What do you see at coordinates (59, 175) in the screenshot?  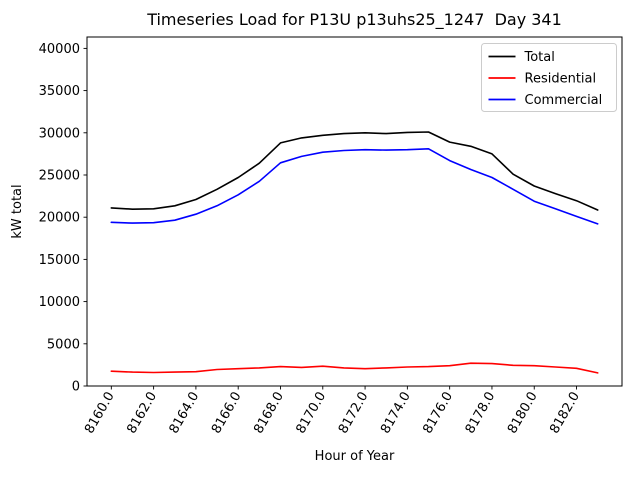 I see `y-tick-label: 25000` at bounding box center [59, 175].